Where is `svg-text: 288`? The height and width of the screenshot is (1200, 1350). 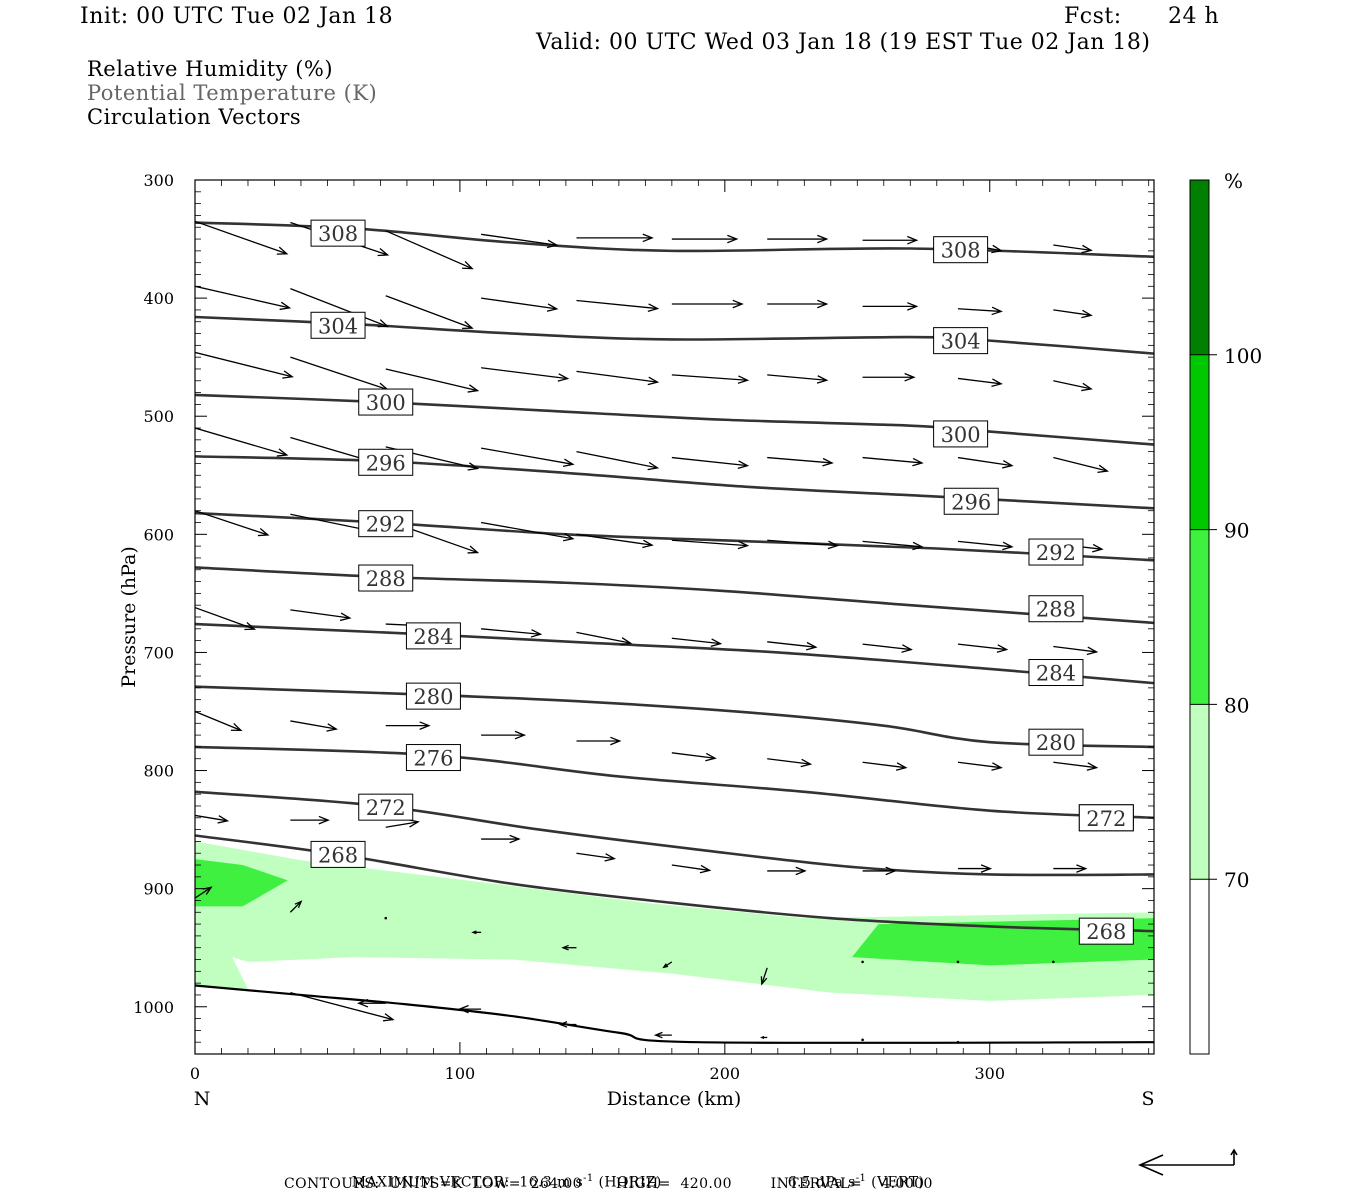 svg-text: 288 is located at coordinates (386, 579).